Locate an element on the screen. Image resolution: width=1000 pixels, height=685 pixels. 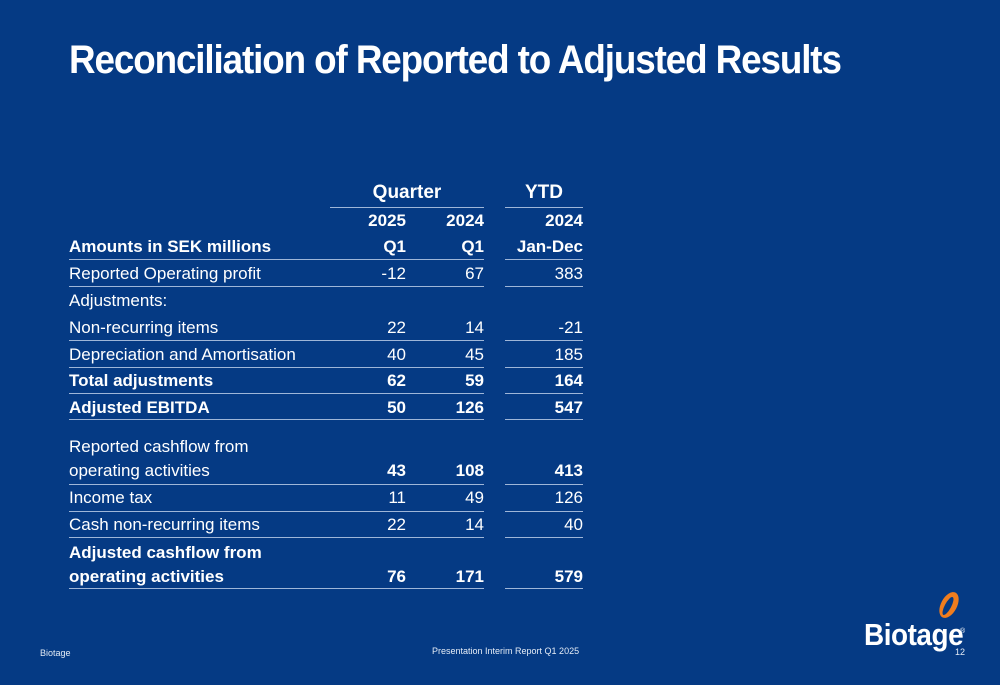
row-value: 108 is located at coordinates (469, 470).